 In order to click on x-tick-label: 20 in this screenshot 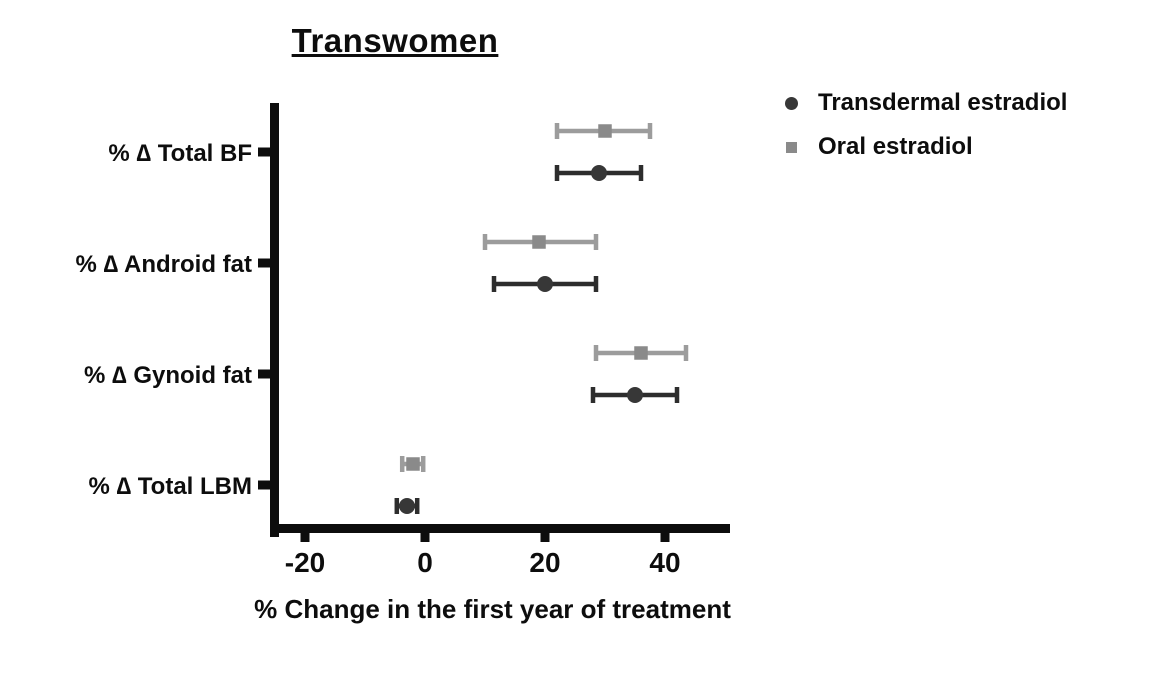, I will do `click(544, 562)`.